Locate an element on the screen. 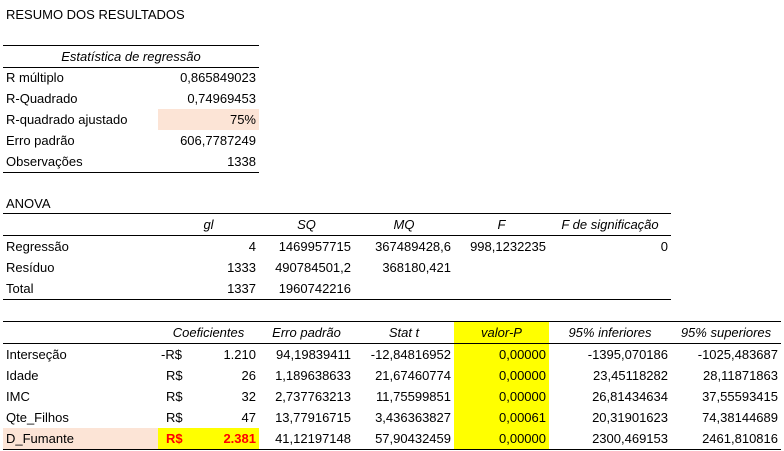 Image resolution: width=784 pixels, height=451 pixels. coef-intersecao-se: 94,19839411 is located at coordinates (313, 354).